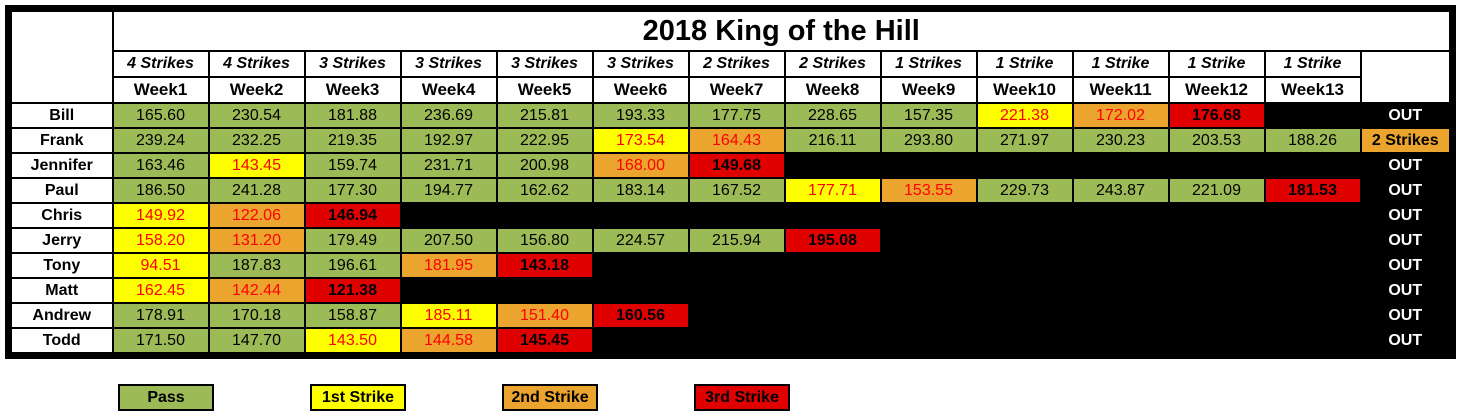  What do you see at coordinates (736, 115) in the screenshot?
I see `score-cell: 177.75` at bounding box center [736, 115].